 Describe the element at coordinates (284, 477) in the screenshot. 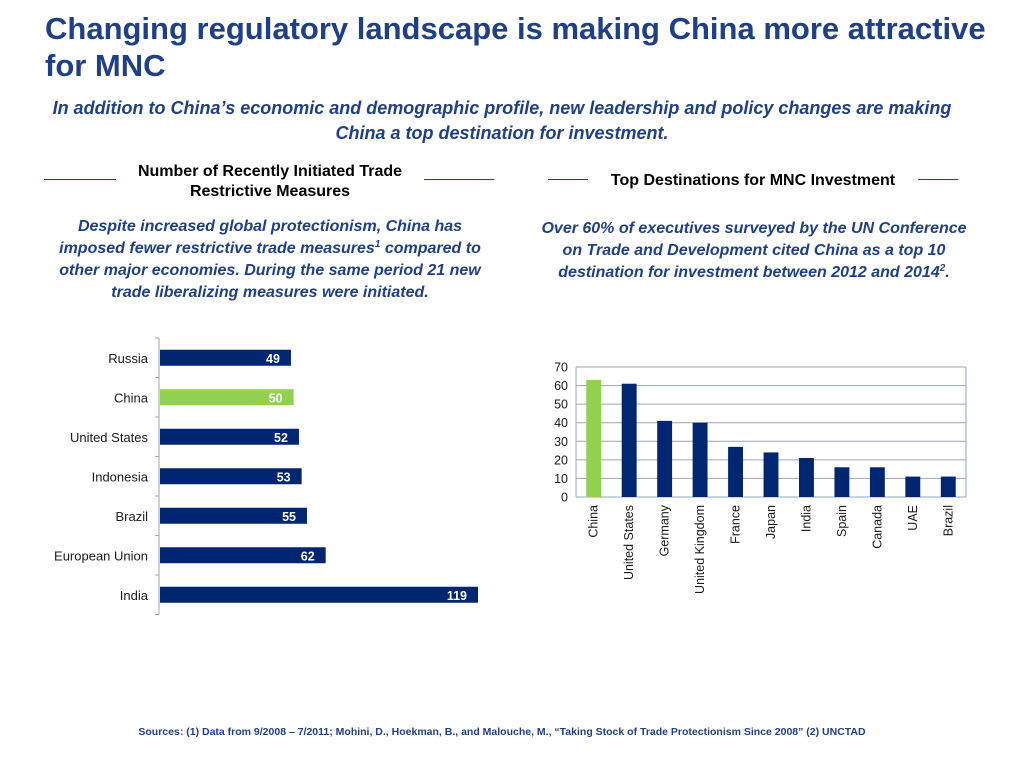

I see `data-label-indonesia: 53` at that location.